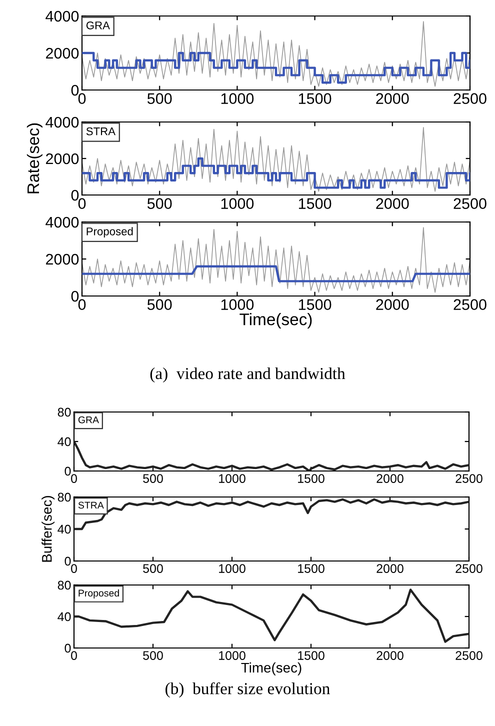 This screenshot has height=726, width=495. What do you see at coordinates (34, 158) in the screenshot?
I see `y-axis-title: Rate(sec)` at bounding box center [34, 158].